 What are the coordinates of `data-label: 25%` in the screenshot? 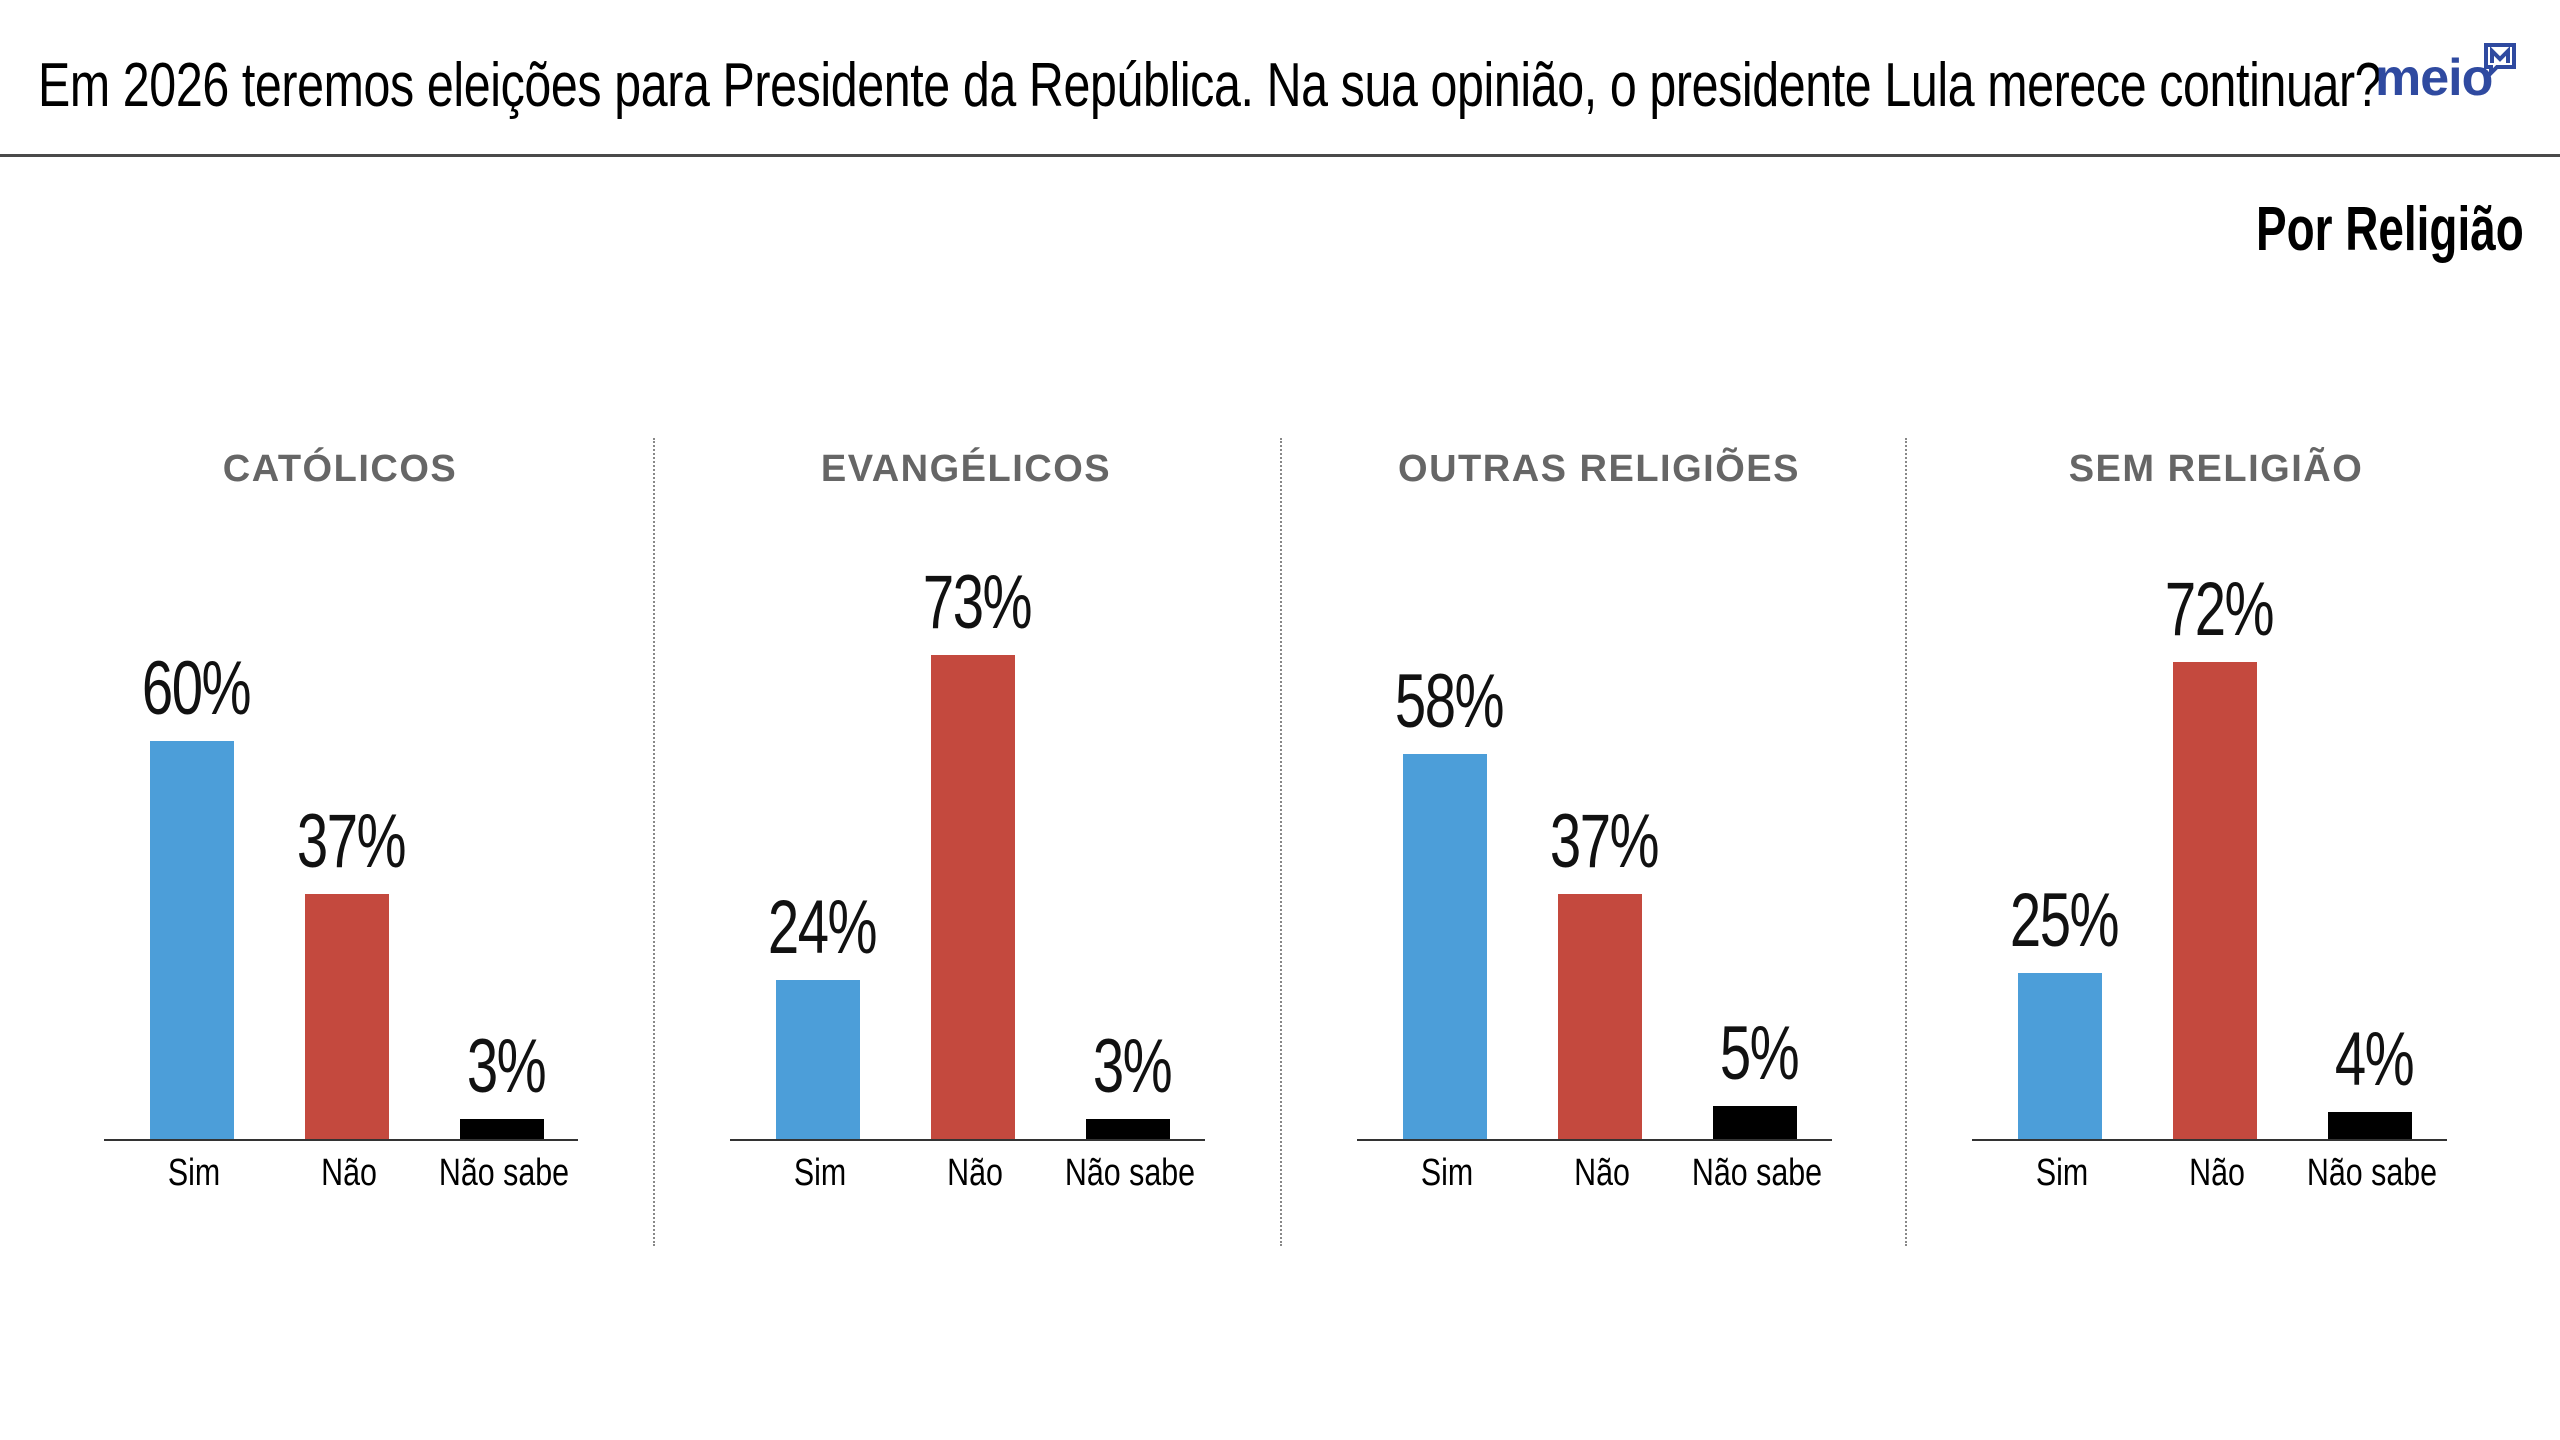 It's located at (2064, 921).